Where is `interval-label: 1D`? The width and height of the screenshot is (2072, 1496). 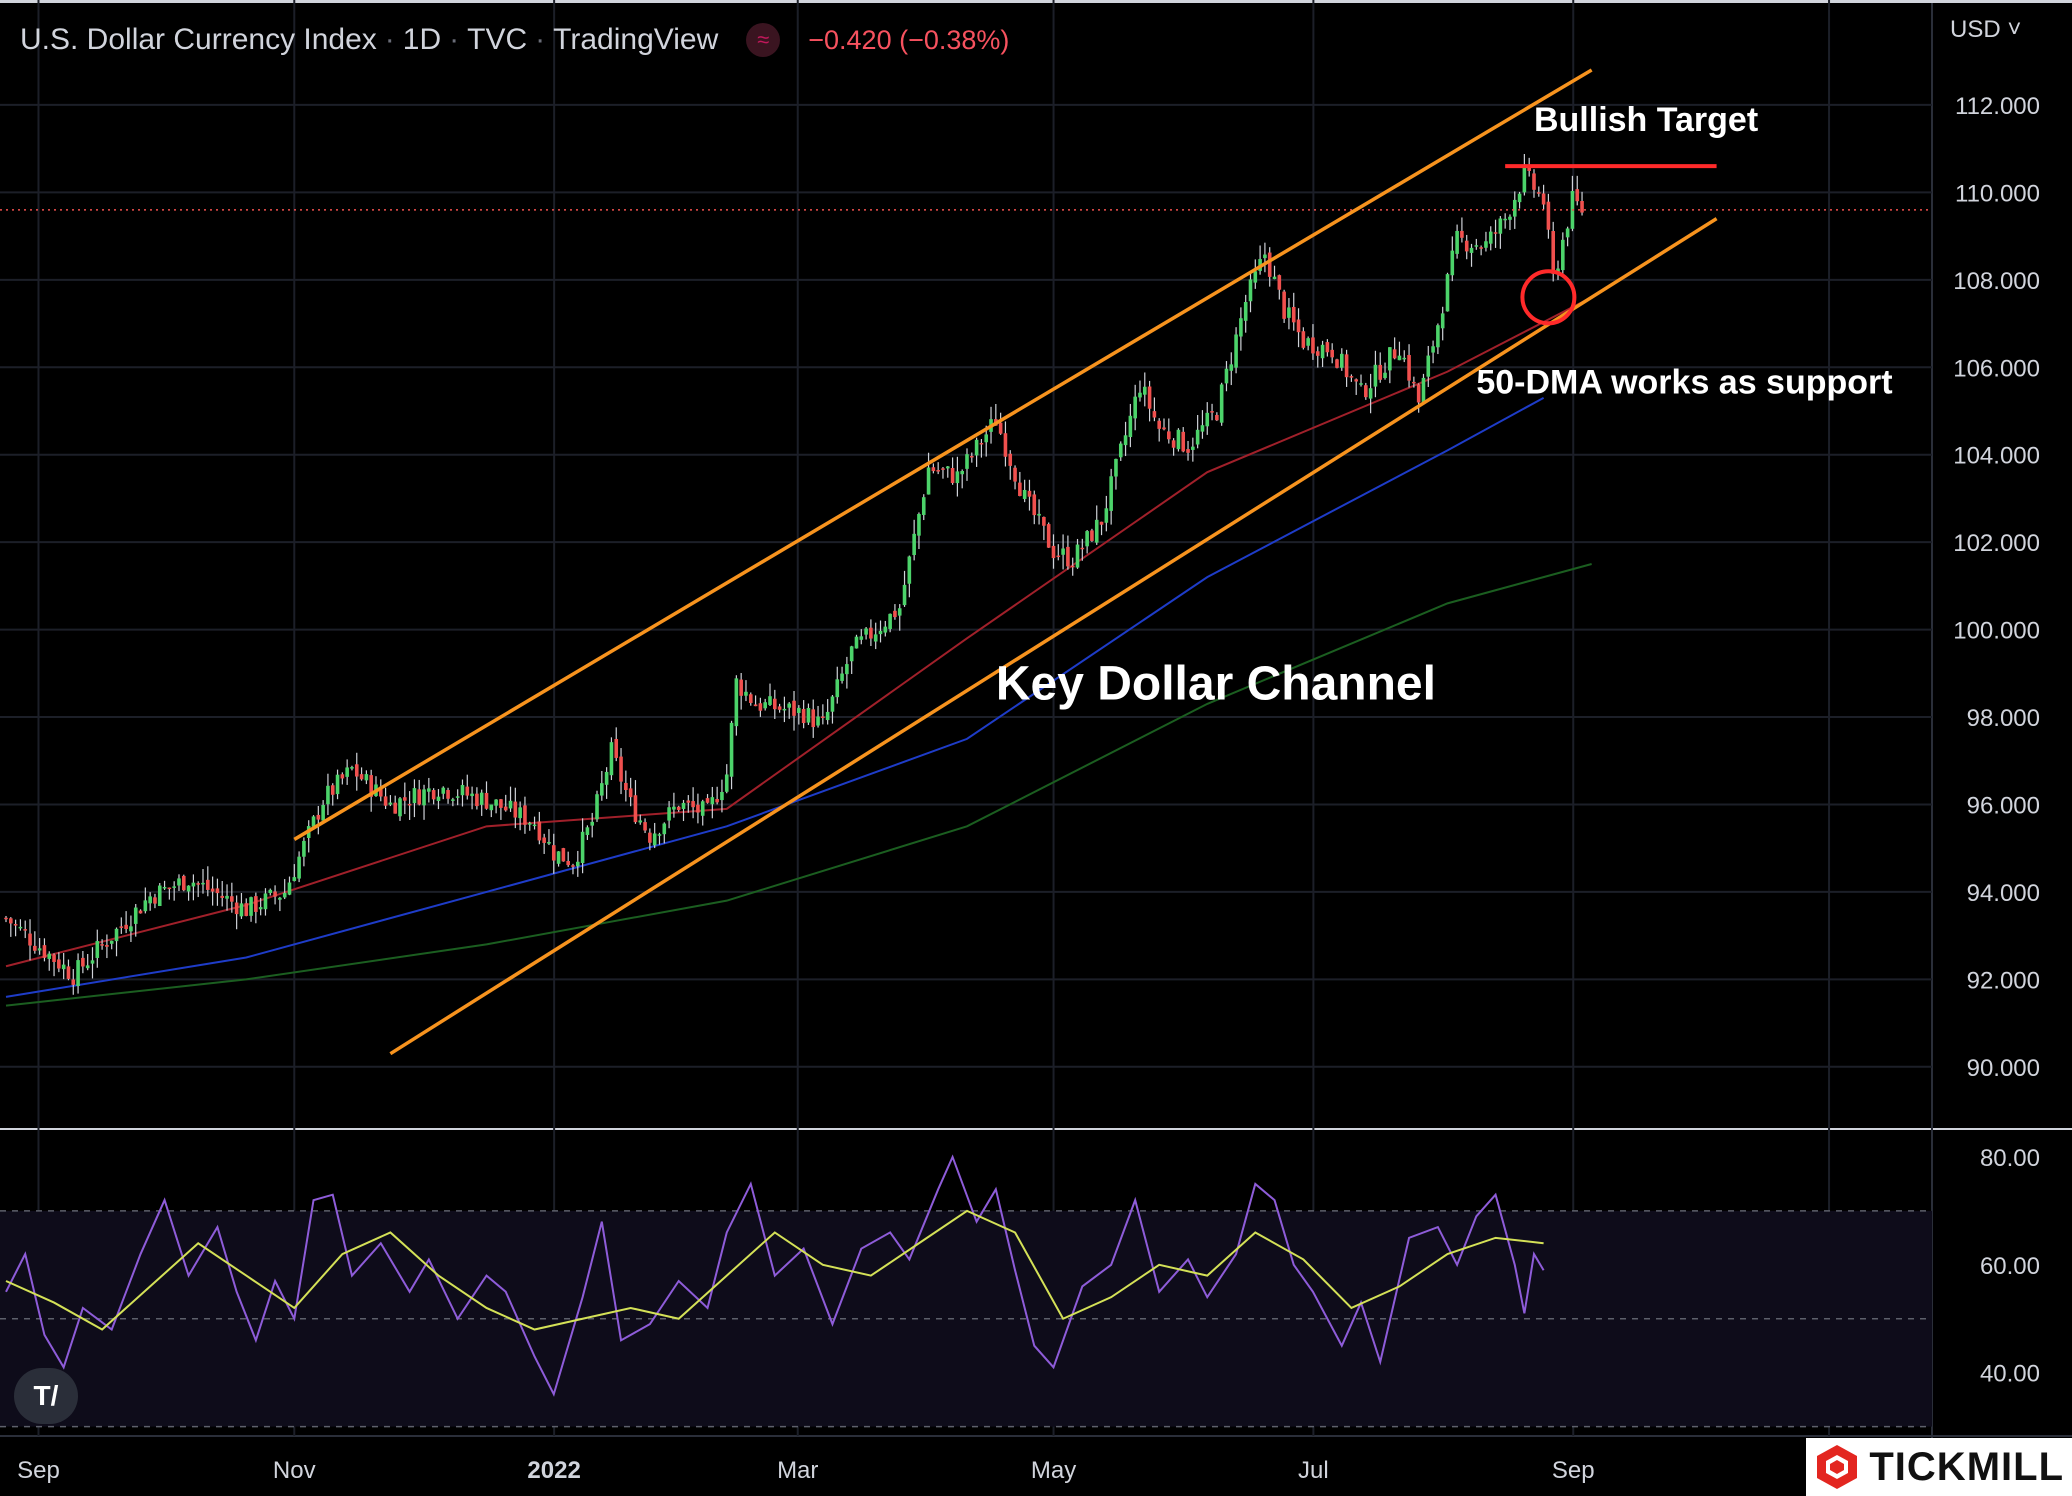 interval-label: 1D is located at coordinates (422, 39).